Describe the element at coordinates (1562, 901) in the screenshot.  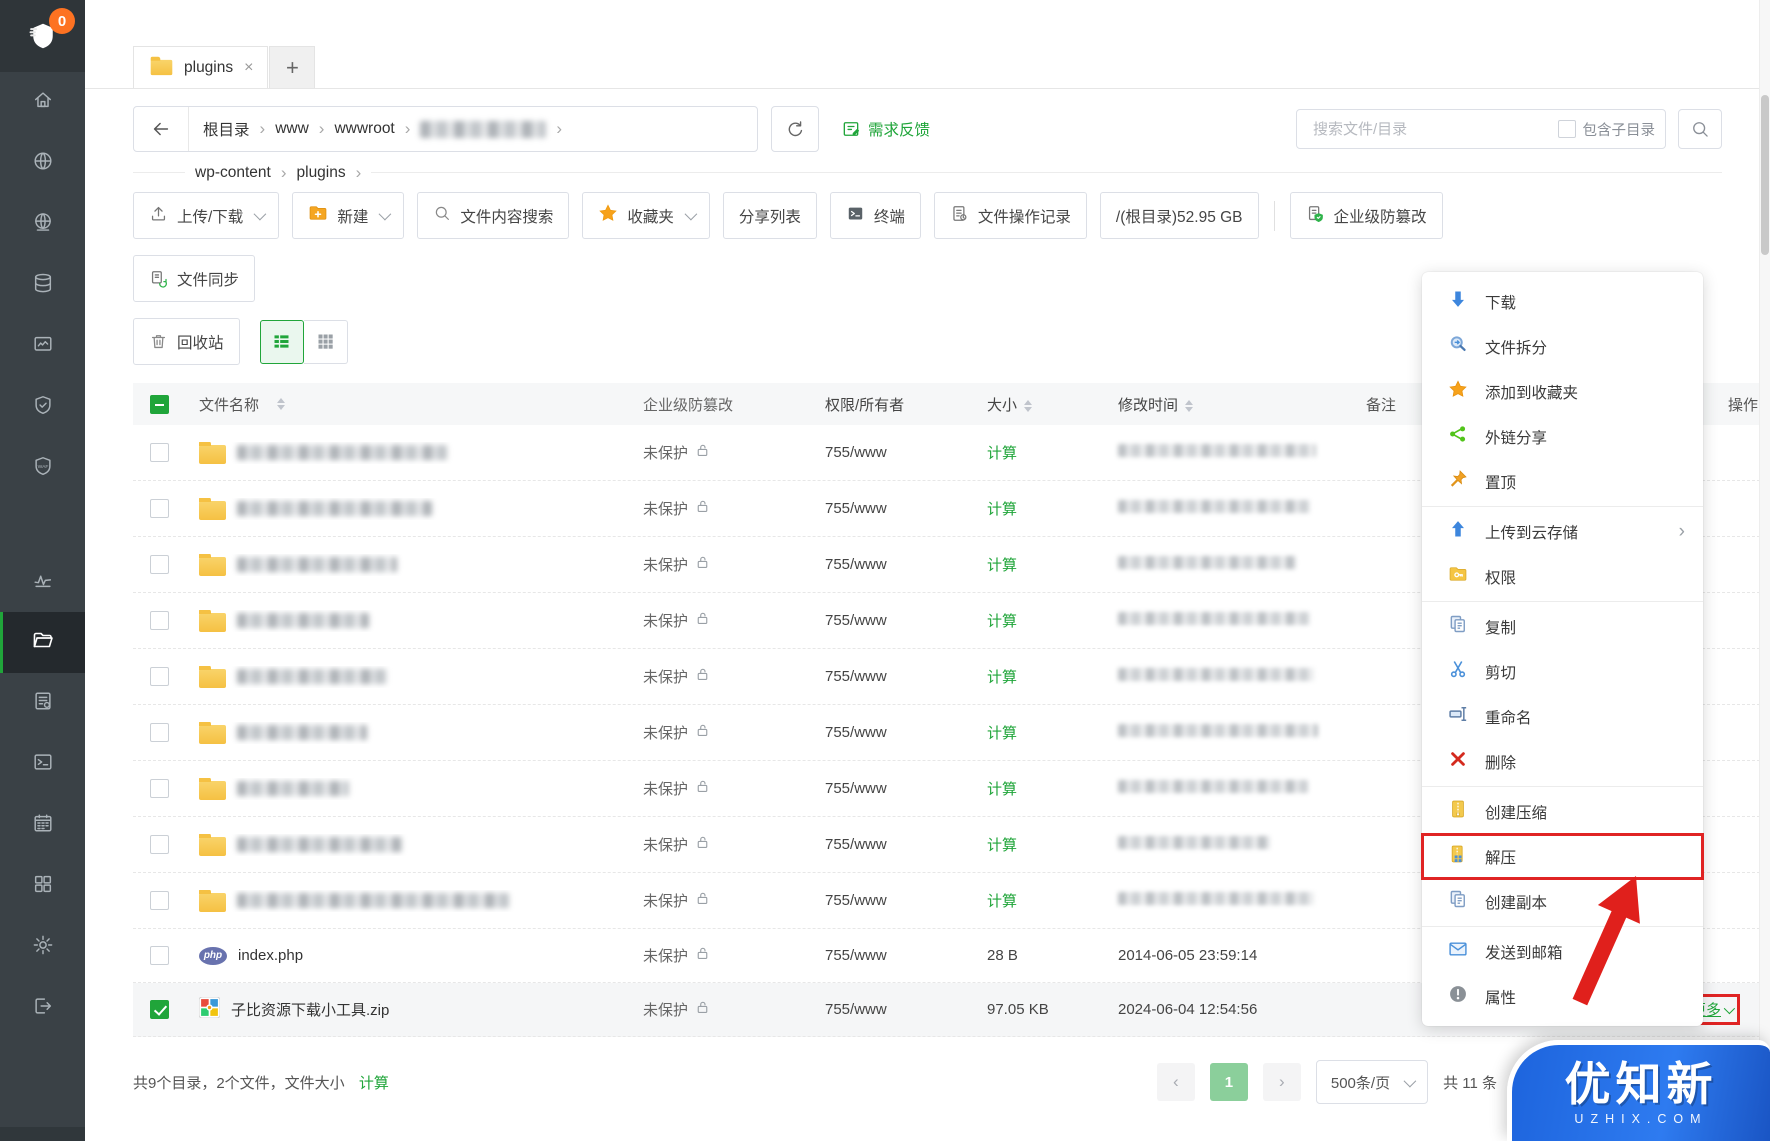
I see `context-menu-item-copy: 创建副本` at that location.